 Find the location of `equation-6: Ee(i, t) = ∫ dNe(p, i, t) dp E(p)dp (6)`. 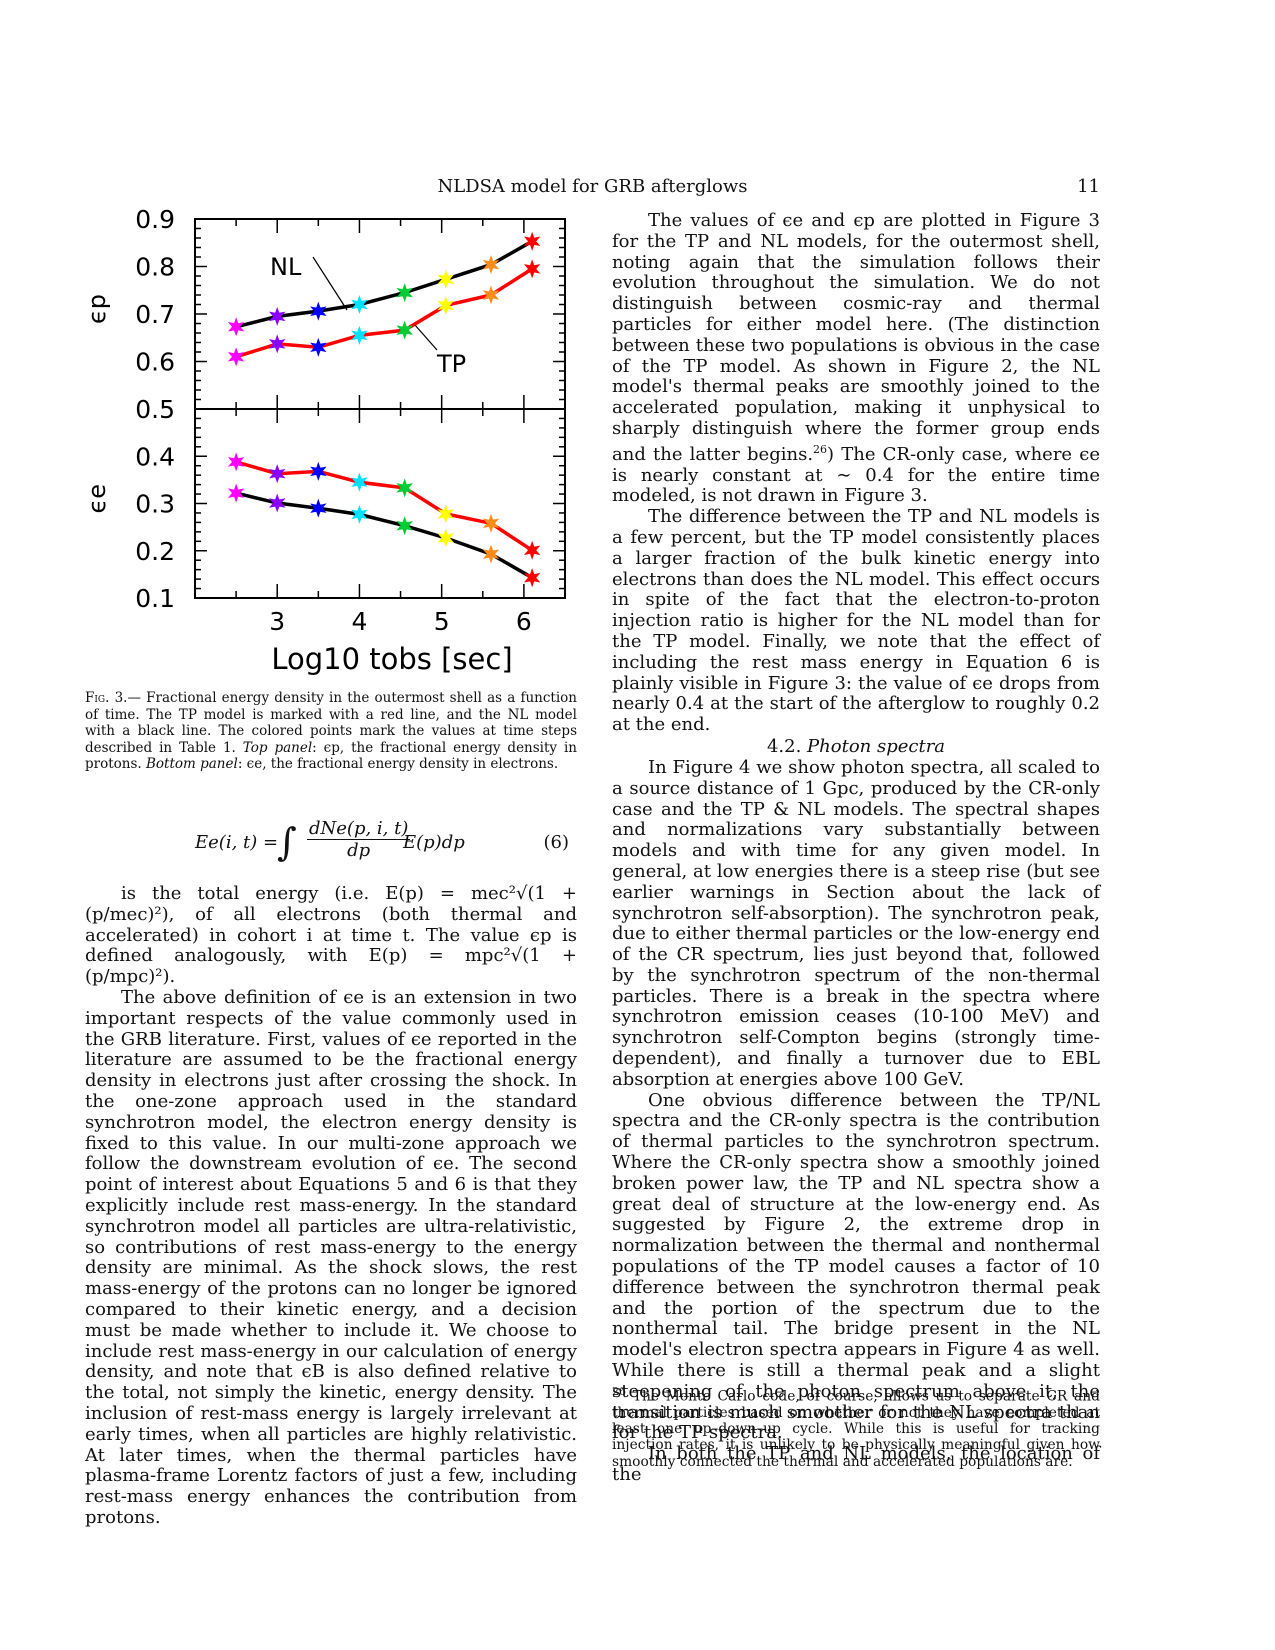

equation-6: Ee(i, t) = ∫ dNe(p, i, t) dp E(p)dp (6) is located at coordinates (331, 848).